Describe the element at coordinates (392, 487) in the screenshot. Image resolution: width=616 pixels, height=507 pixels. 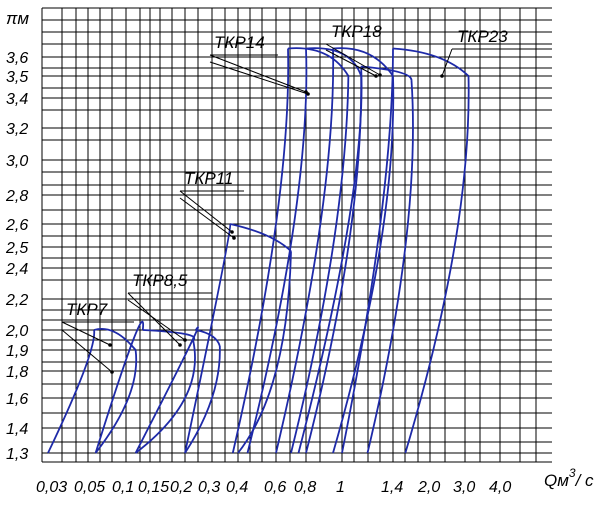
I see `x-tick-label: 1,4` at that location.